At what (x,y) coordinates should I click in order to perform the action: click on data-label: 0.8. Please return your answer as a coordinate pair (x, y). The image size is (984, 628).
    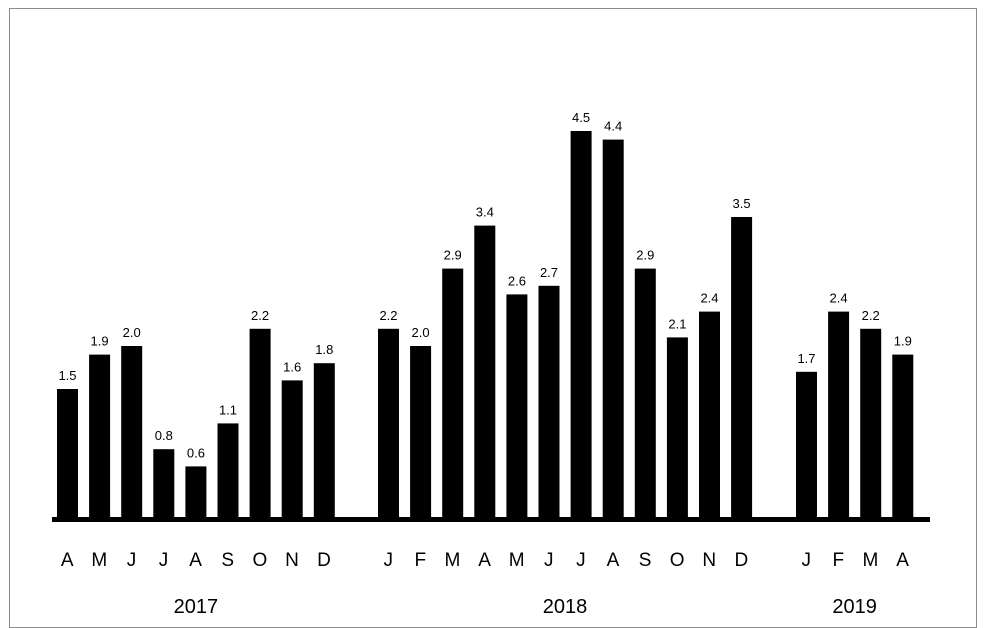
    Looking at the image, I should click on (164, 435).